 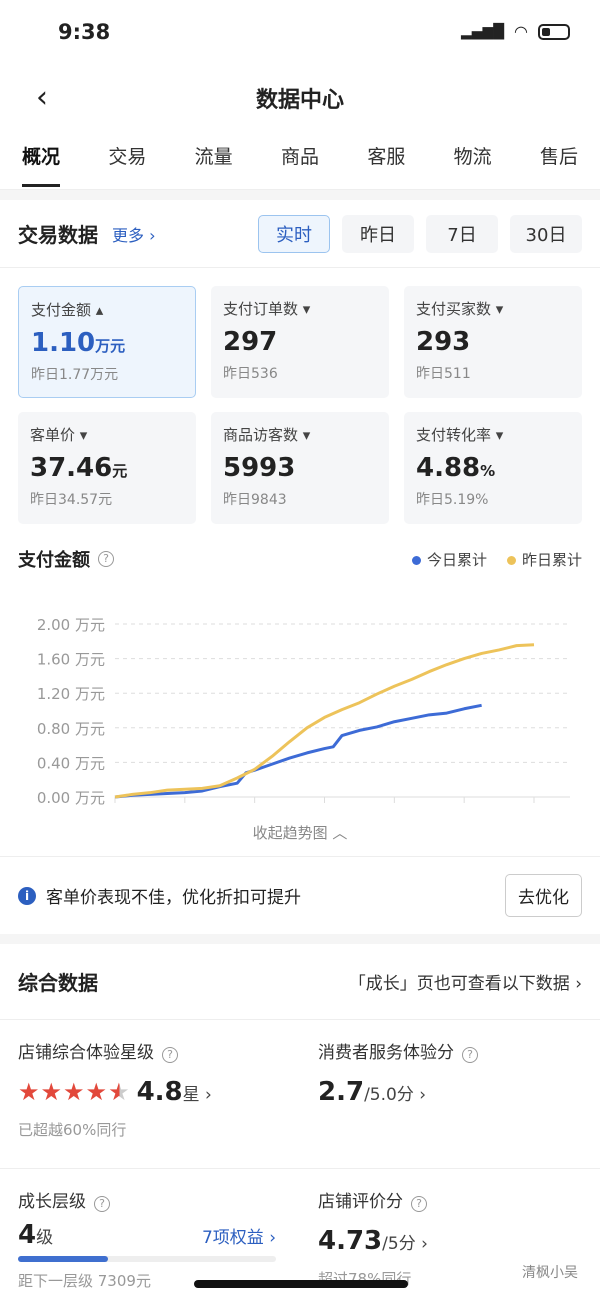 What do you see at coordinates (75, 375) in the screenshot?
I see `card-previous: 昨日1.77万元` at bounding box center [75, 375].